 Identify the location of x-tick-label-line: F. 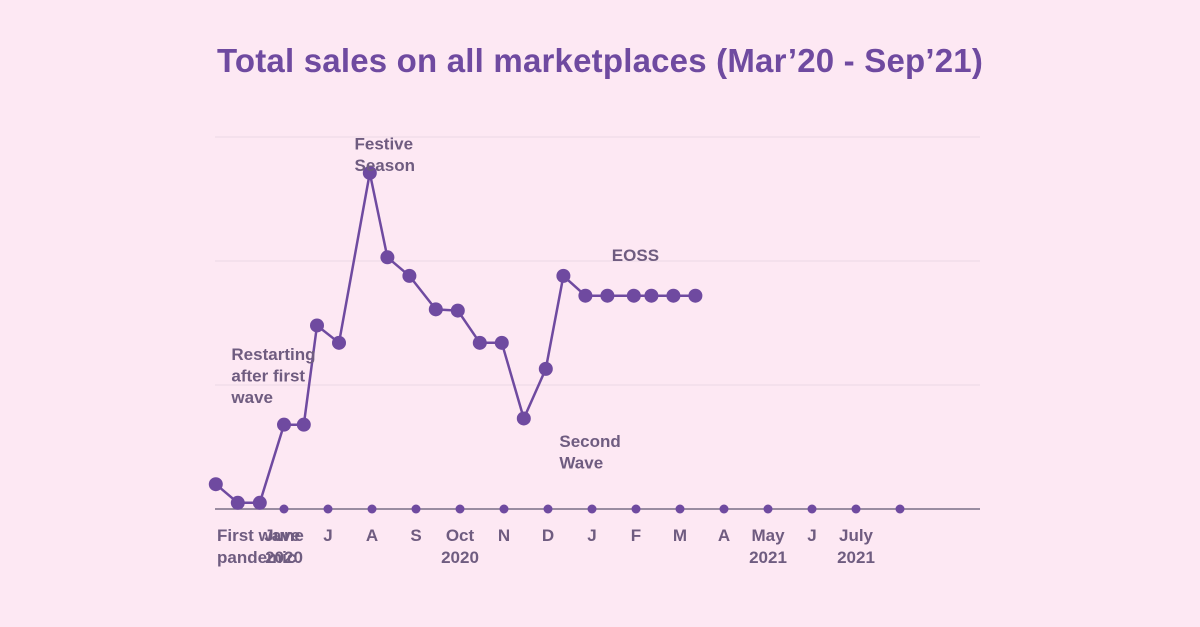
(636, 535).